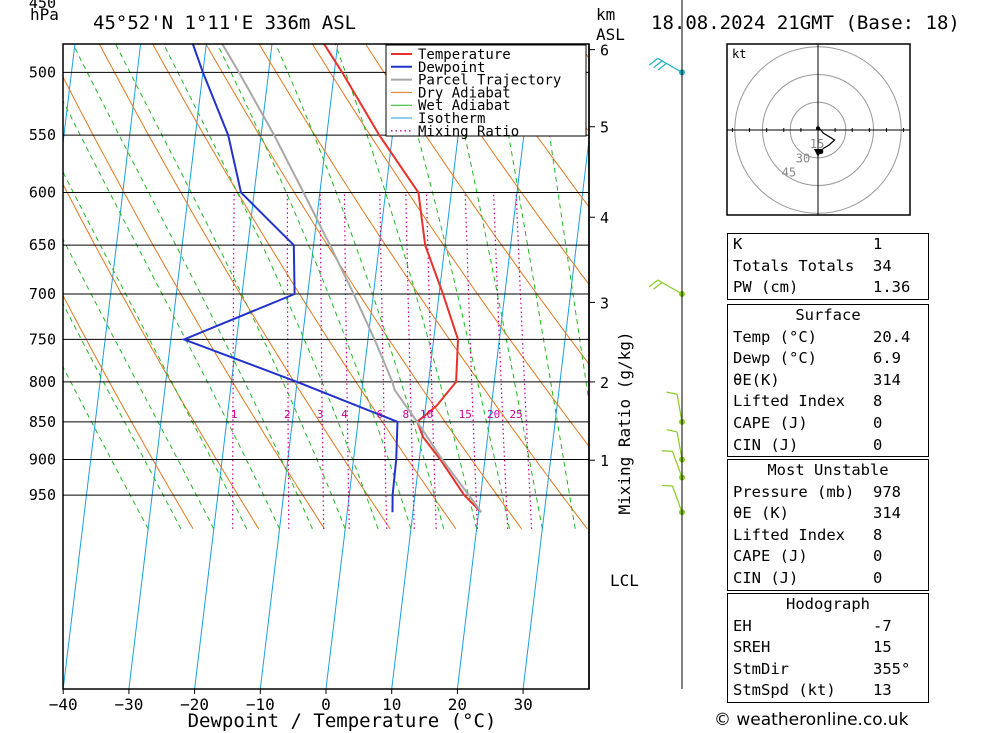 The image size is (1000, 733). I want to click on hodograph-unit: kt, so click(739, 54).